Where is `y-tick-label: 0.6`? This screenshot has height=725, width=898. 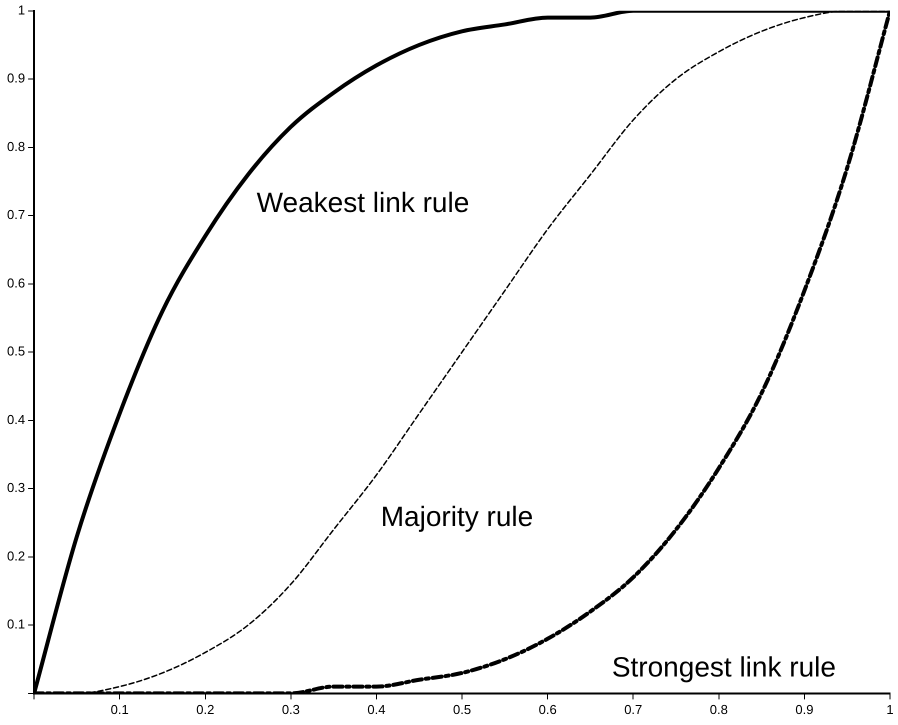 y-tick-label: 0.6 is located at coordinates (16, 282).